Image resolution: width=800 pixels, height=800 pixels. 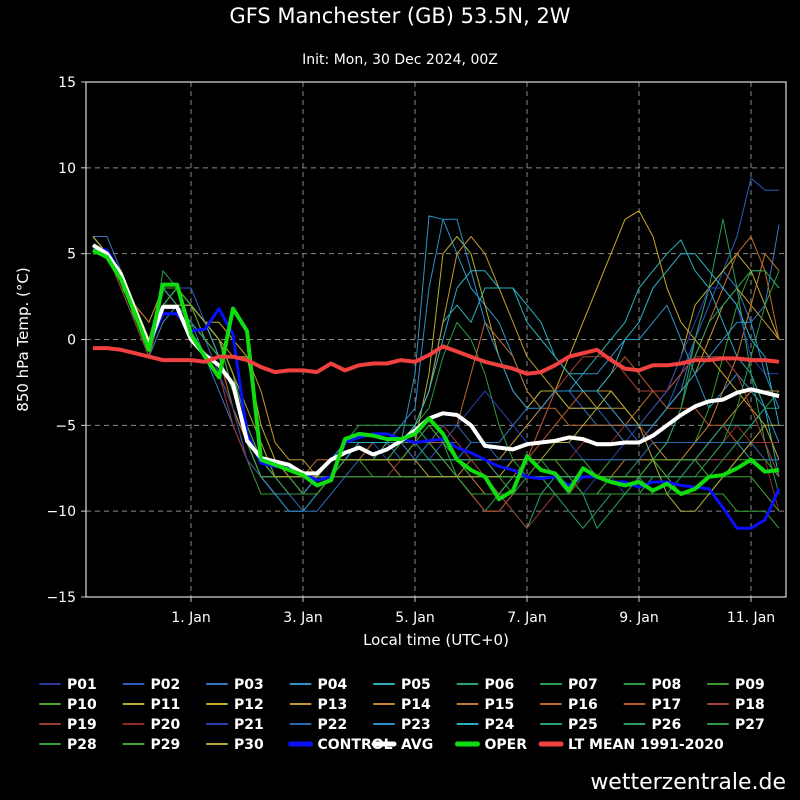 I want to click on legend-item: P18, so click(x=736, y=705).